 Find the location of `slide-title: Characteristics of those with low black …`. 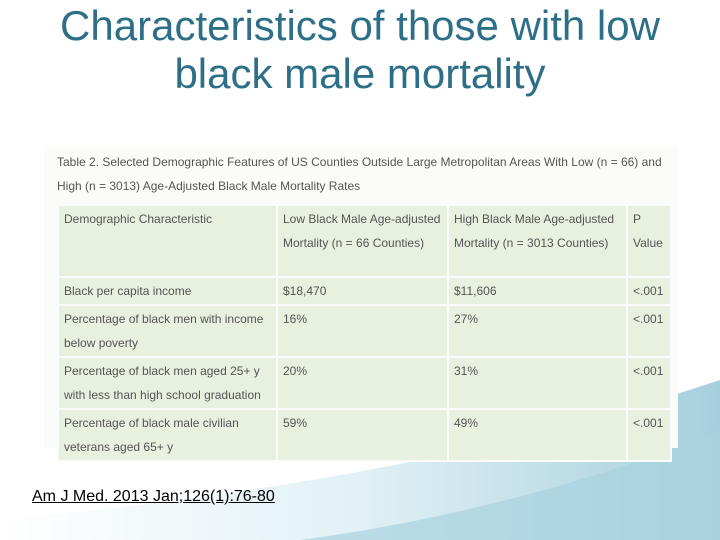

slide-title: Characteristics of those with low black … is located at coordinates (360, 49).